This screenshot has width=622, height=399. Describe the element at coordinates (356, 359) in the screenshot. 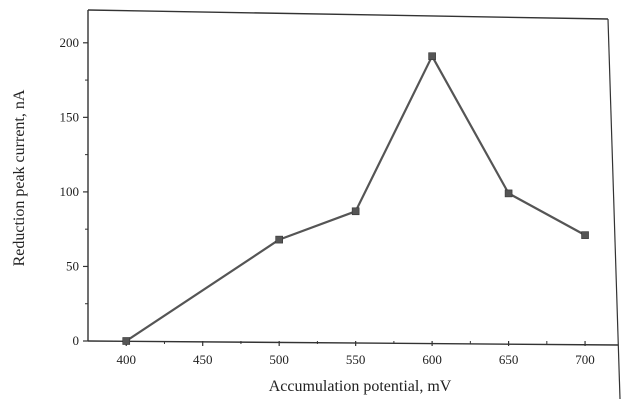

I see `x-tick-label-550: 550` at that location.